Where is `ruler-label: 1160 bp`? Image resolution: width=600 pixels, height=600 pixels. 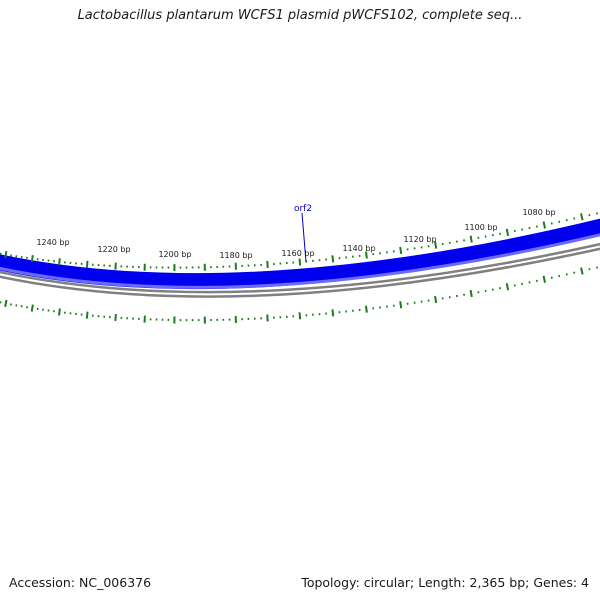 ruler-label: 1160 bp is located at coordinates (297, 253).